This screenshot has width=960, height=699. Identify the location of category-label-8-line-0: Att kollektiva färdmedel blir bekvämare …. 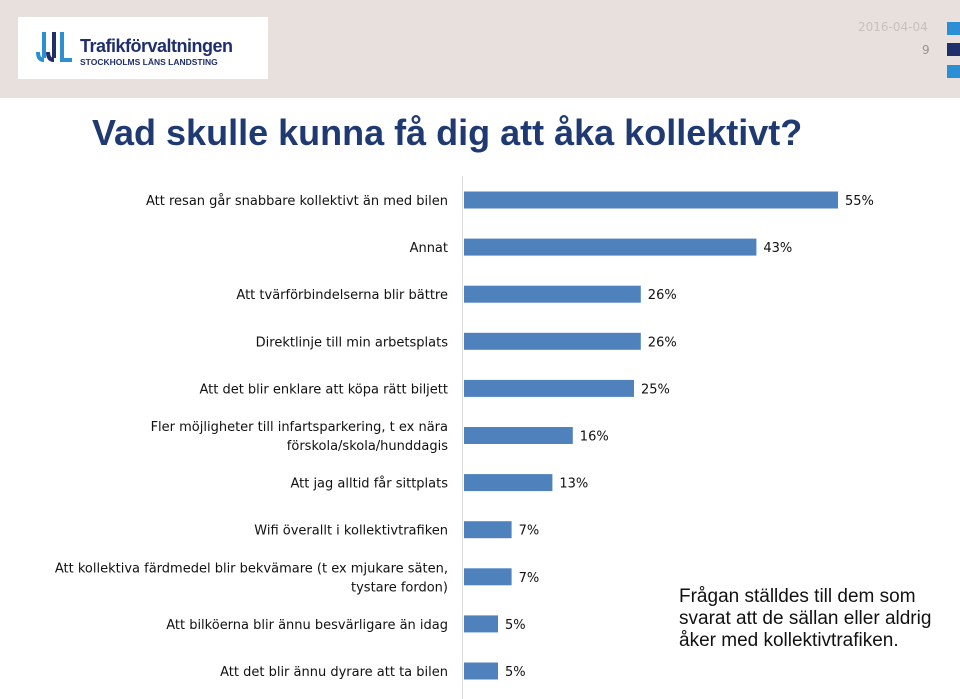
(251, 568).